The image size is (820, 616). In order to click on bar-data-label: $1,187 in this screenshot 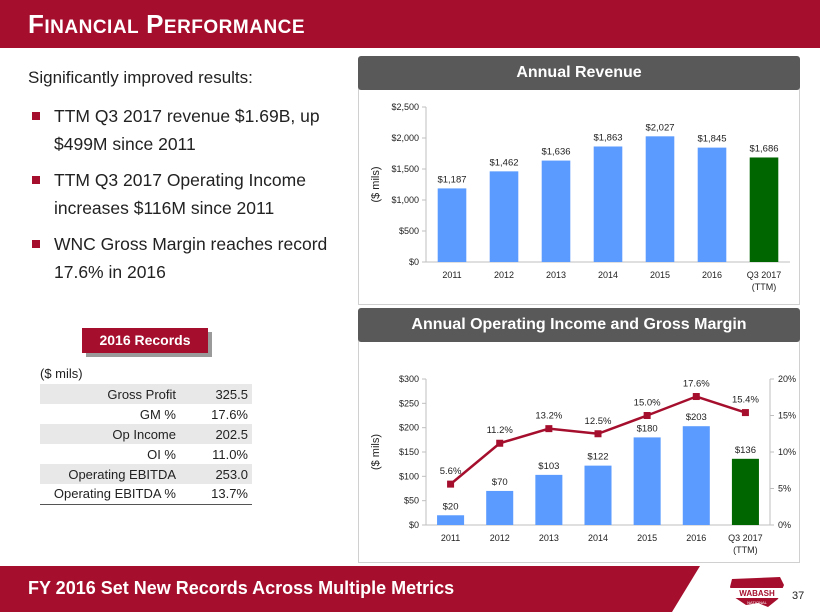, I will do `click(451, 179)`.